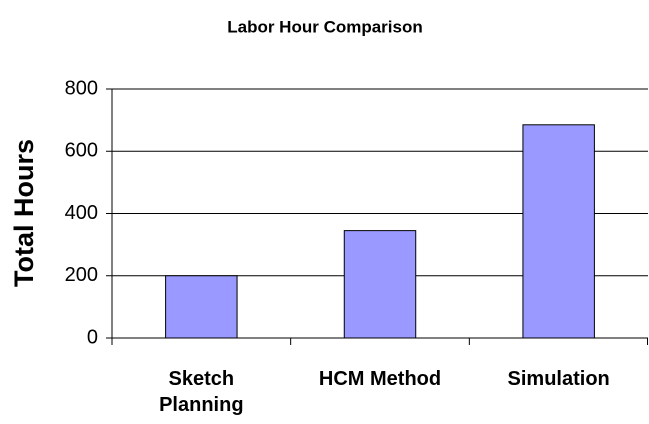  What do you see at coordinates (81, 213) in the screenshot?
I see `y-tick-label: 400` at bounding box center [81, 213].